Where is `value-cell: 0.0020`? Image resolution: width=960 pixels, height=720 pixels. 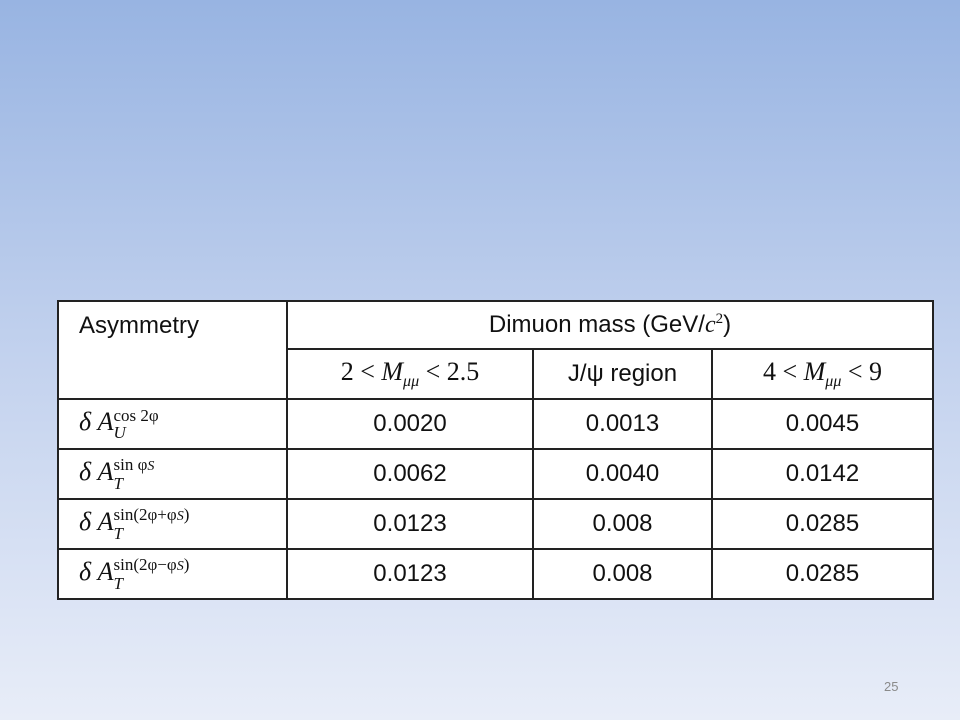 value-cell: 0.0020 is located at coordinates (410, 424).